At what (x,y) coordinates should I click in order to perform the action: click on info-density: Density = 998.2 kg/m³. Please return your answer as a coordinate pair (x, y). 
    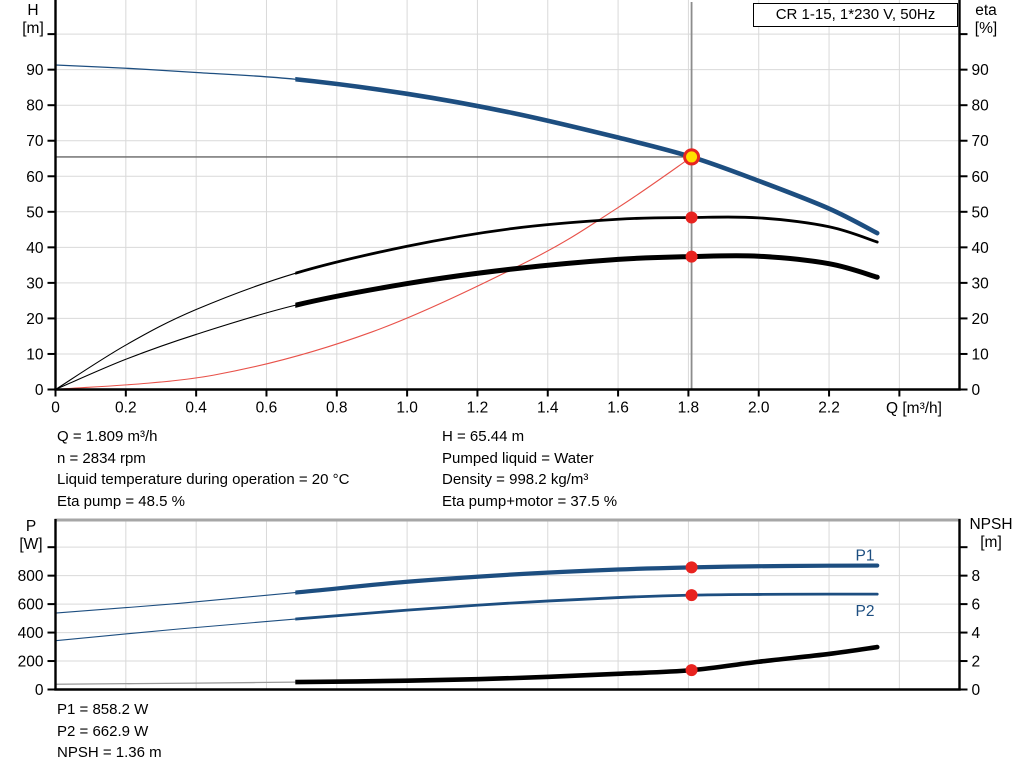
    Looking at the image, I should click on (515, 479).